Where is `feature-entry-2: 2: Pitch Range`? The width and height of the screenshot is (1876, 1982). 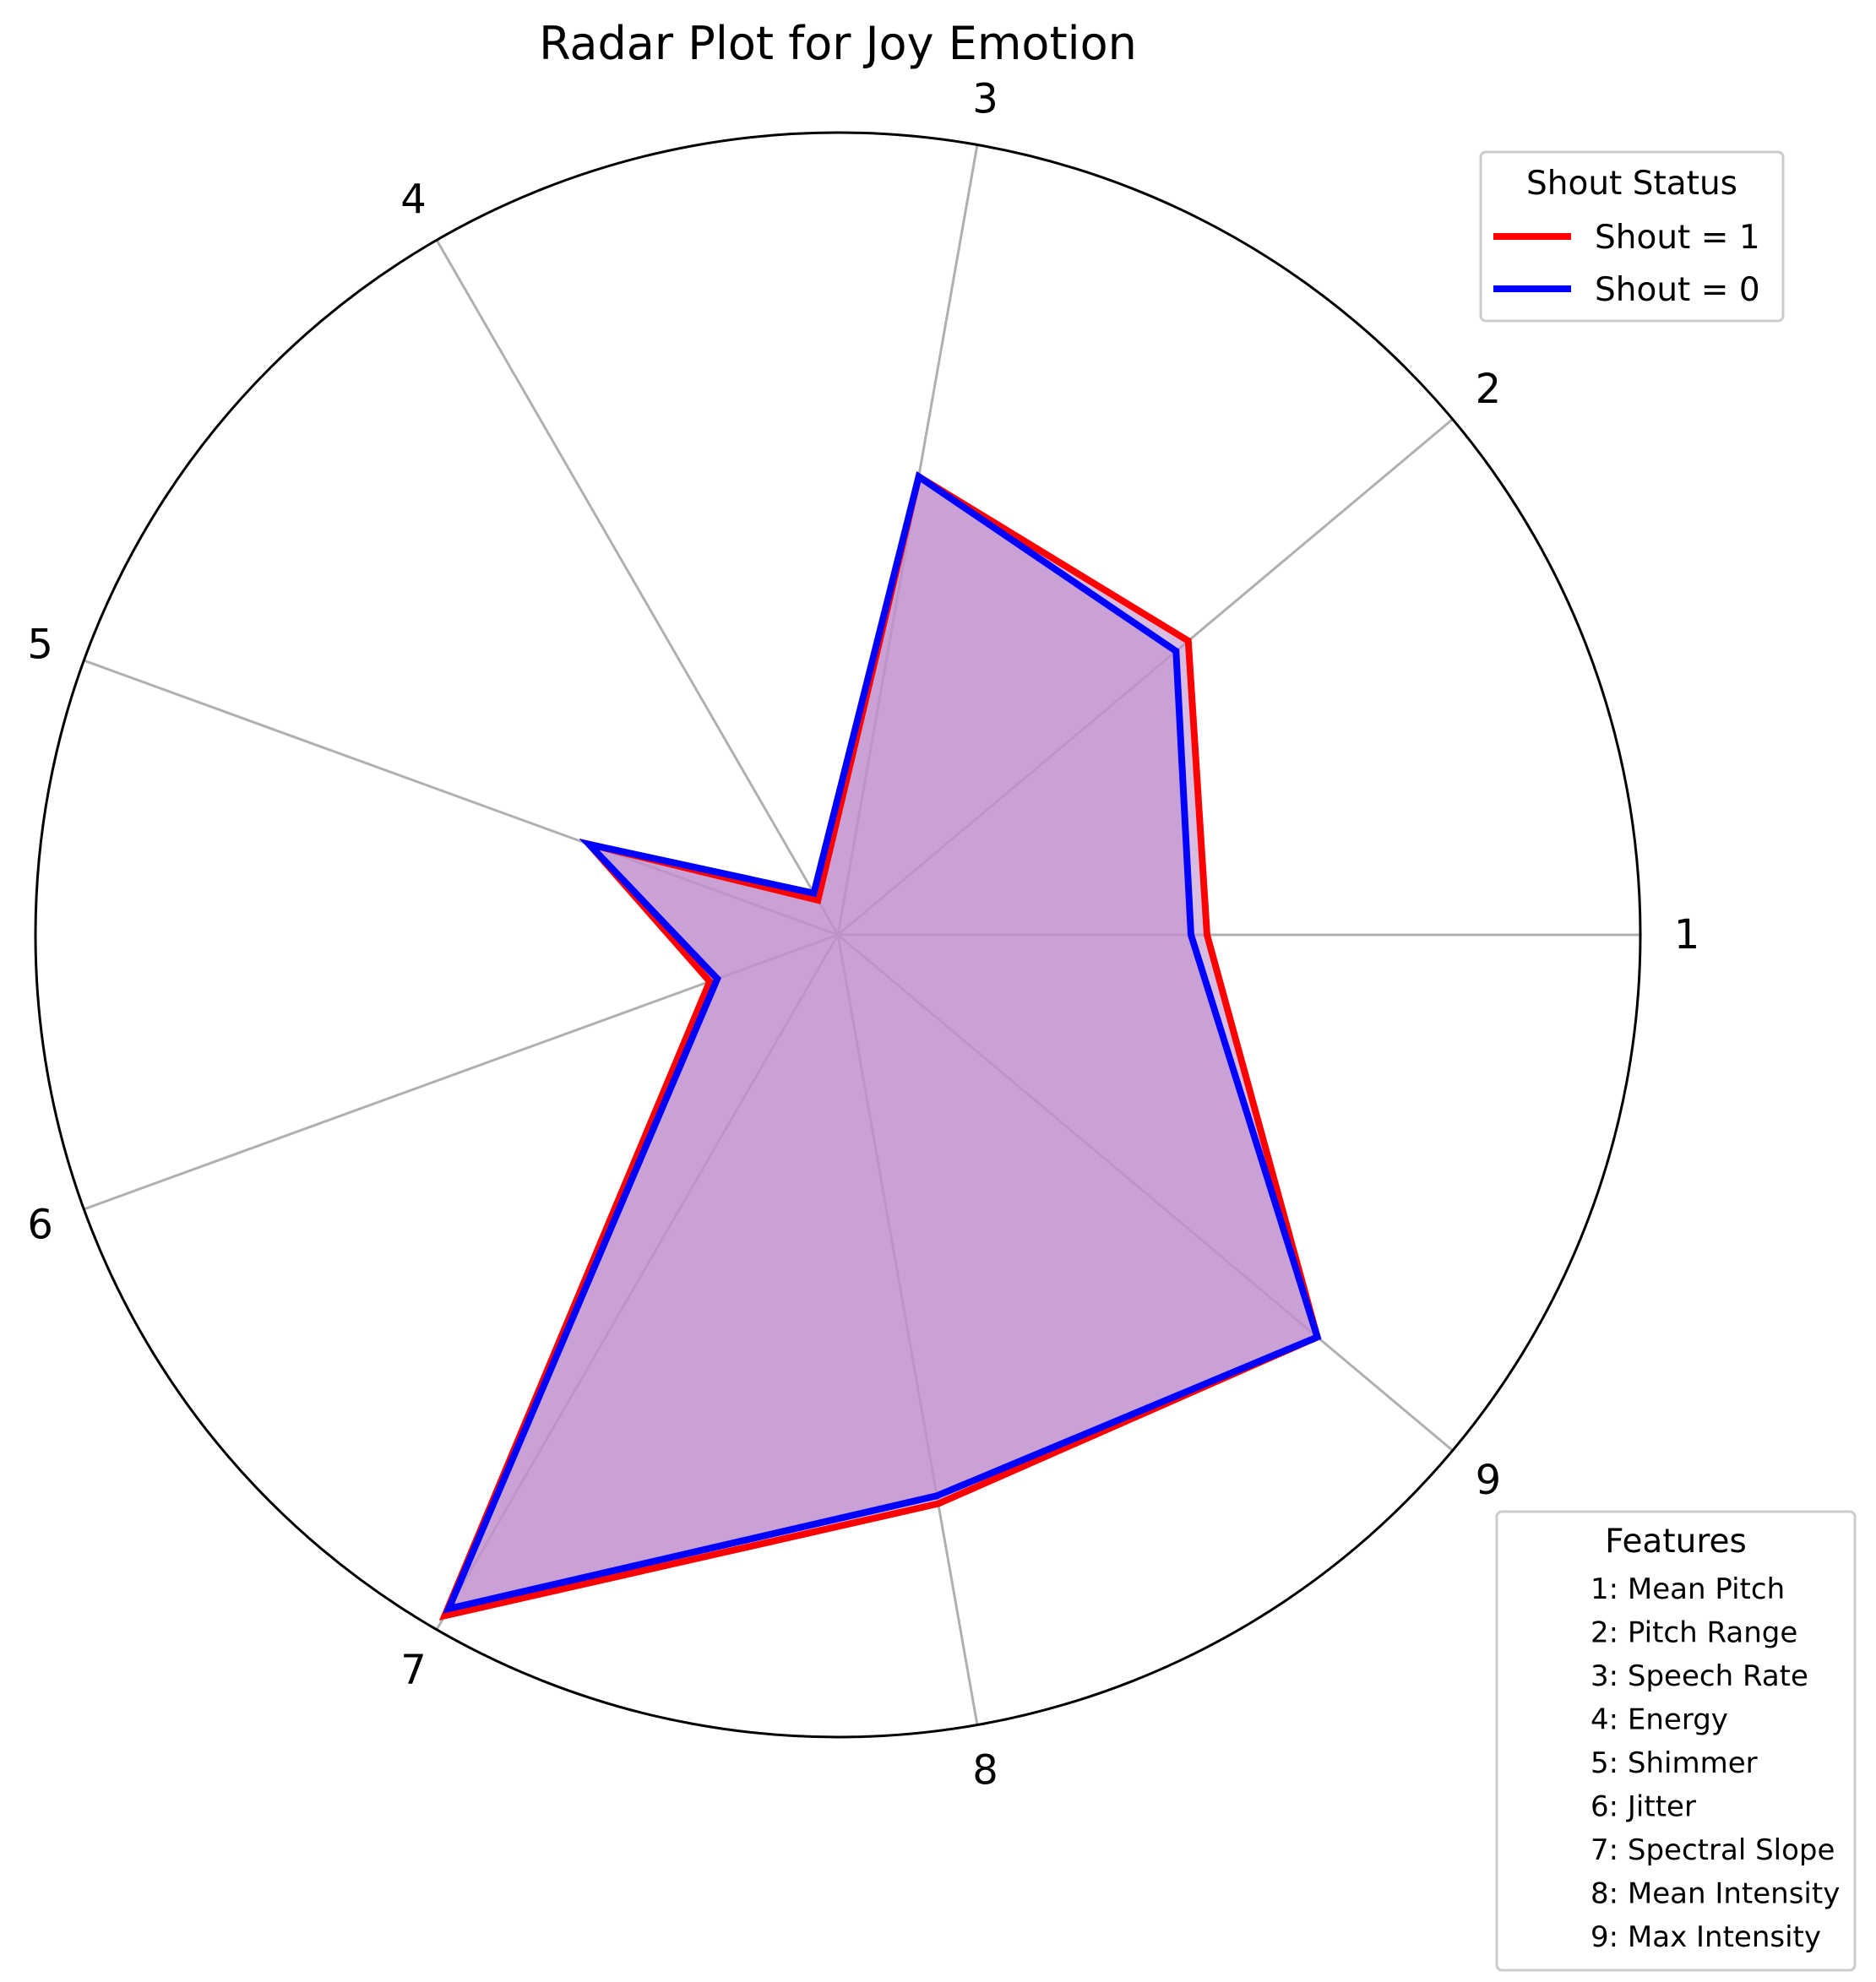 feature-entry-2: 2: Pitch Range is located at coordinates (1694, 1633).